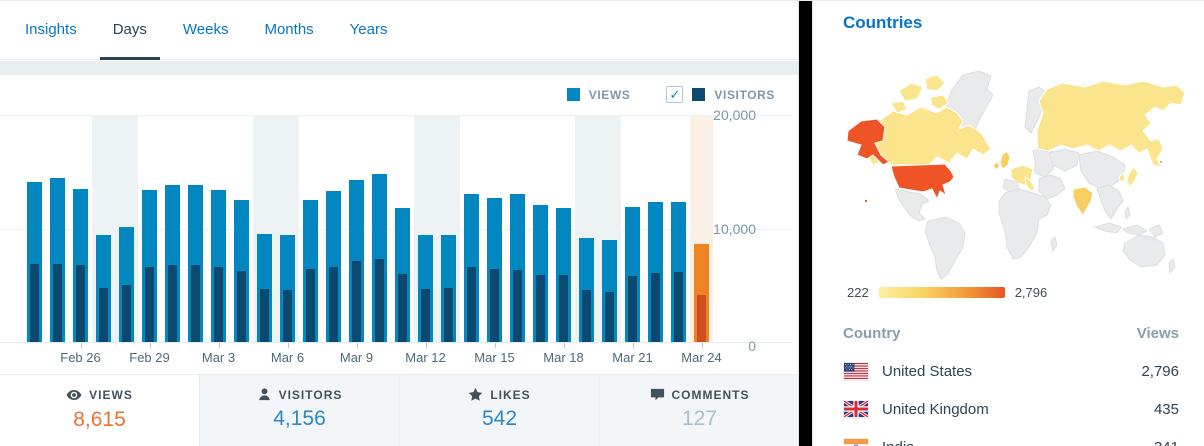 This screenshot has width=1204, height=446. Describe the element at coordinates (805, 223) in the screenshot. I see `panel-divider` at that location.